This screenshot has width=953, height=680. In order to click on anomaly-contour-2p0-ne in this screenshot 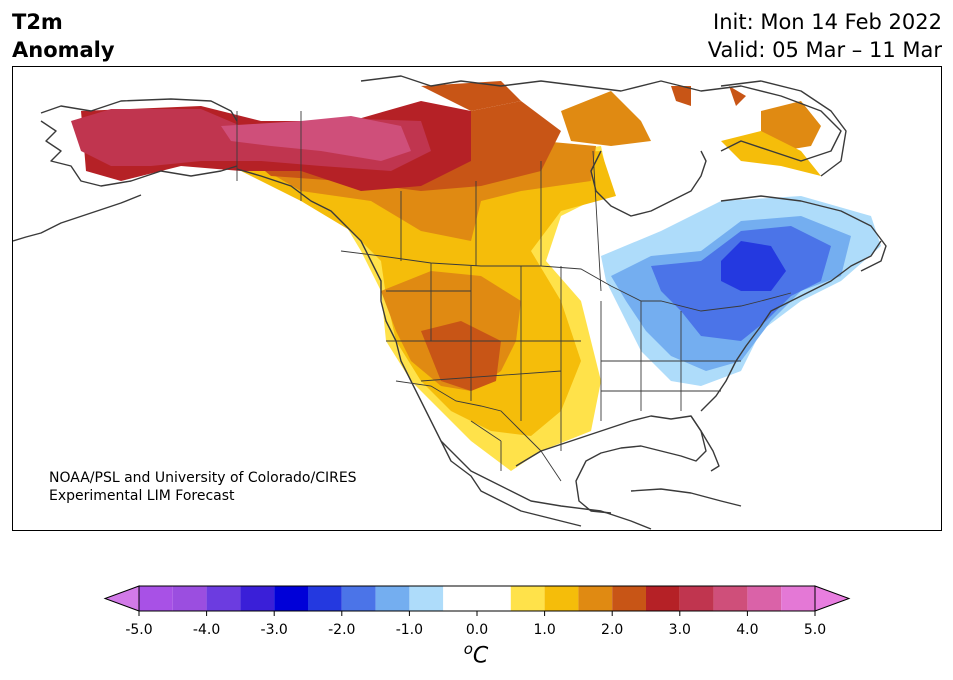, I will do `click(606, 118)`.